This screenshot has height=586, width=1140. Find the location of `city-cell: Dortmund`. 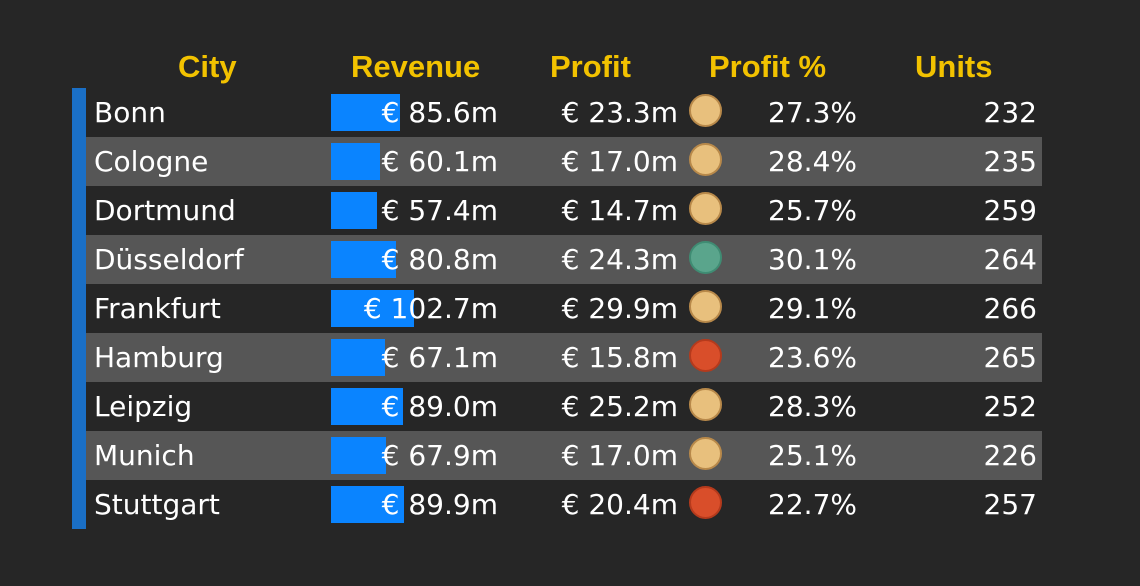

city-cell: Dortmund is located at coordinates (165, 210).